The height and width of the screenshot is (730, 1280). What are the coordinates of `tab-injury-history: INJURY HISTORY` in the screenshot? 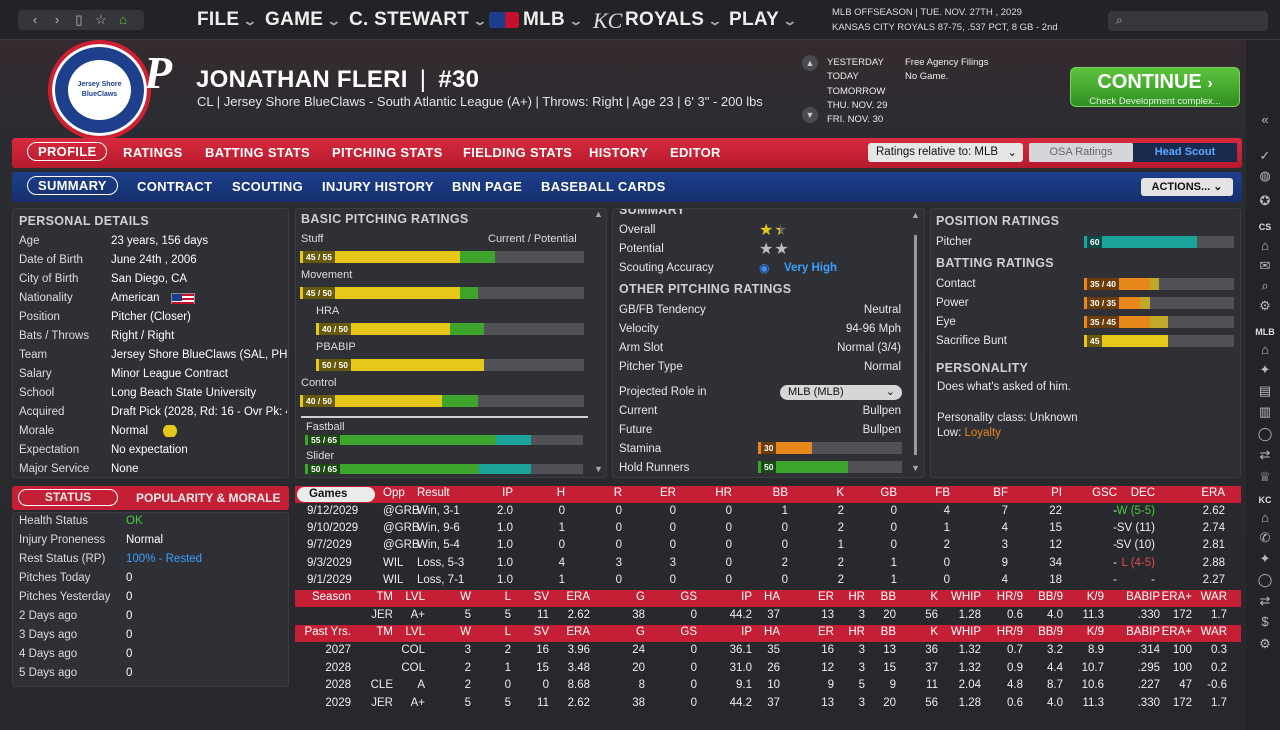 It's located at (378, 186).